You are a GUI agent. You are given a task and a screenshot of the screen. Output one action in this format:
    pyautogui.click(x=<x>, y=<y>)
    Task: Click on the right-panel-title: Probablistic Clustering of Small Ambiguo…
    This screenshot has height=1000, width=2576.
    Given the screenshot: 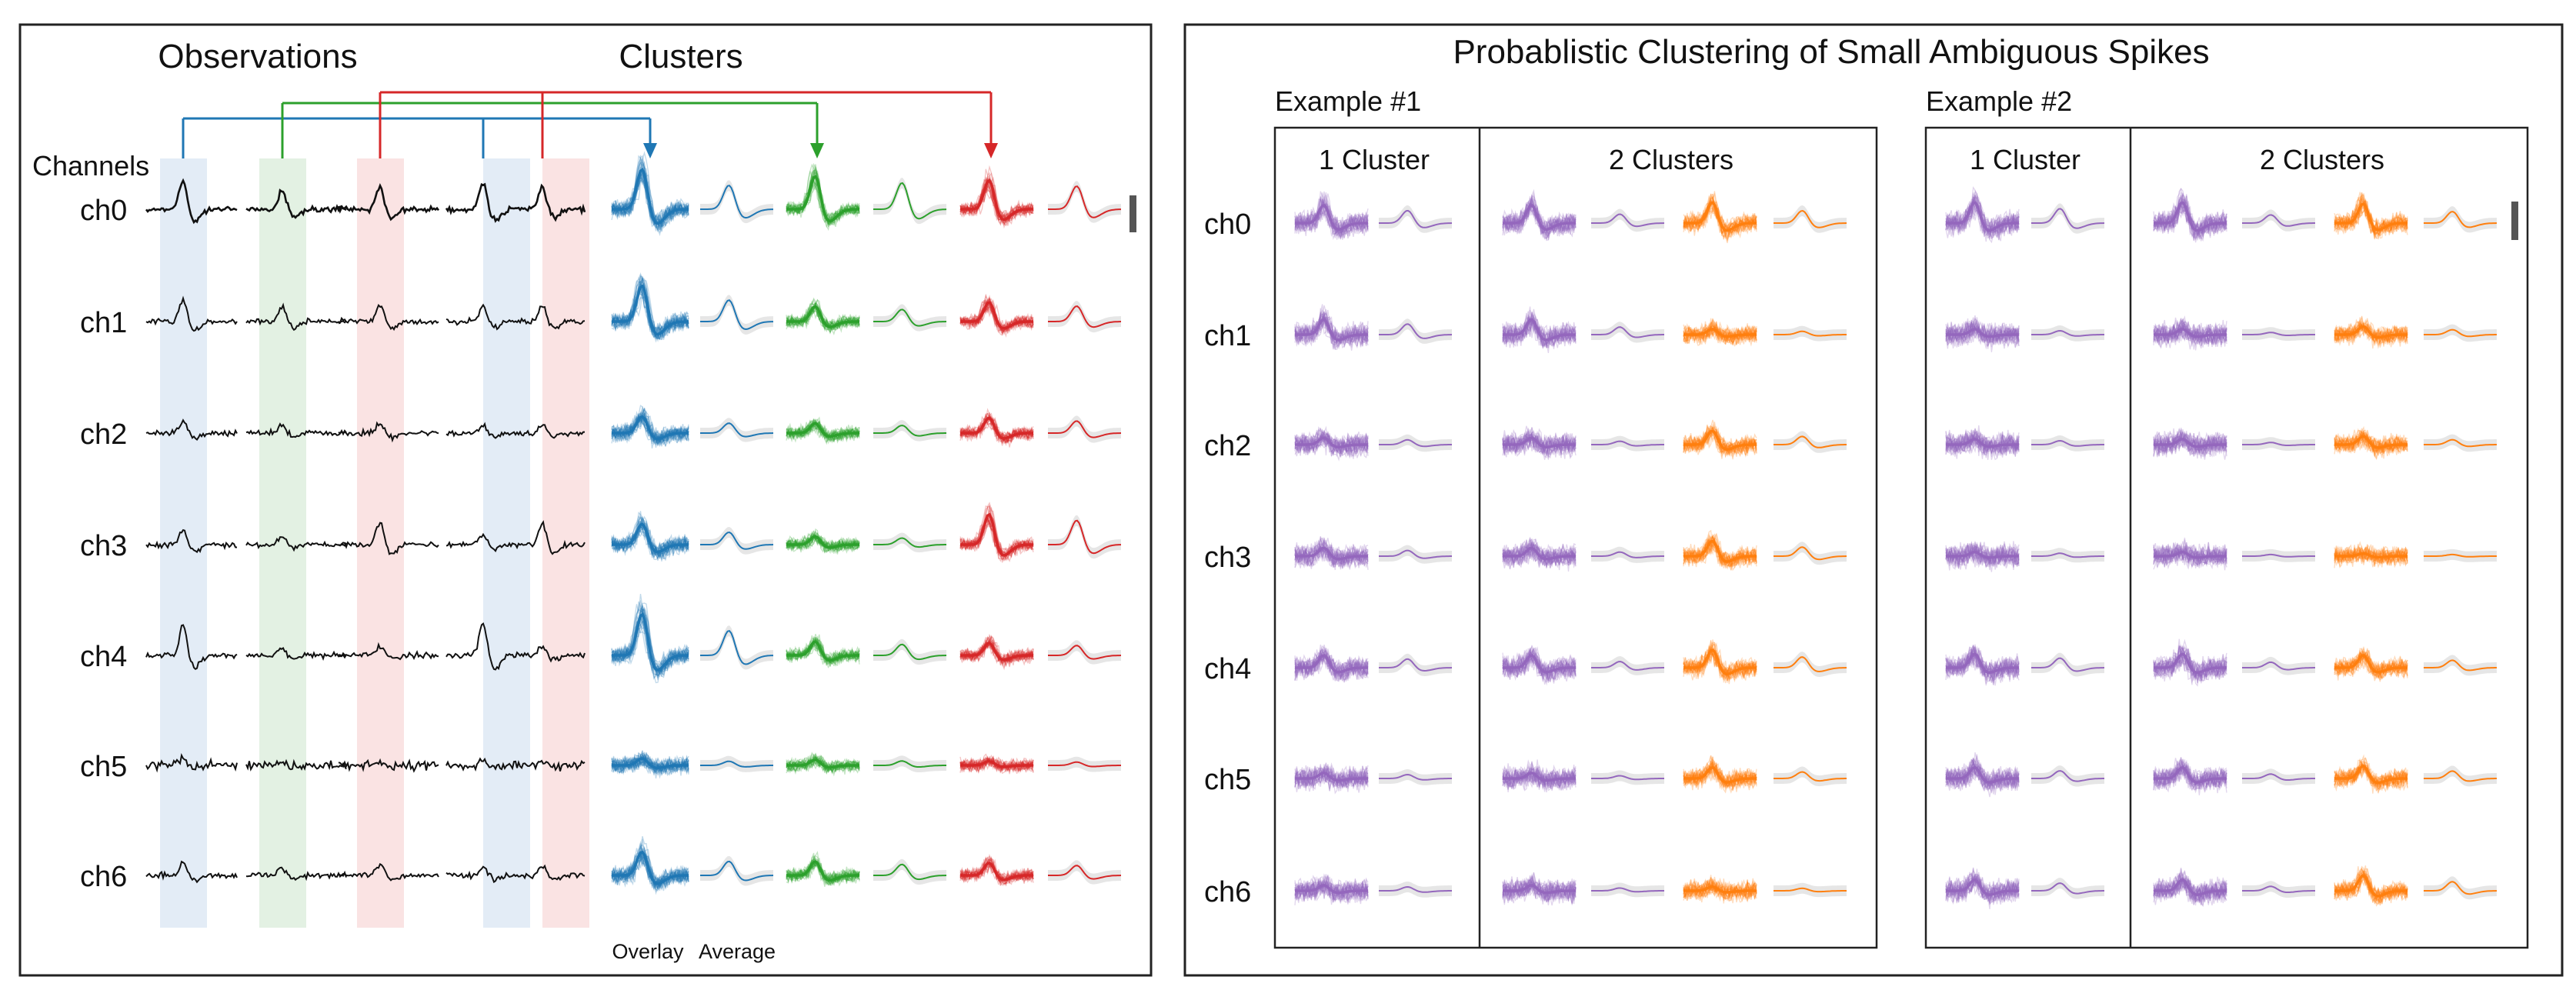 What is the action you would take?
    pyautogui.click(x=1831, y=52)
    